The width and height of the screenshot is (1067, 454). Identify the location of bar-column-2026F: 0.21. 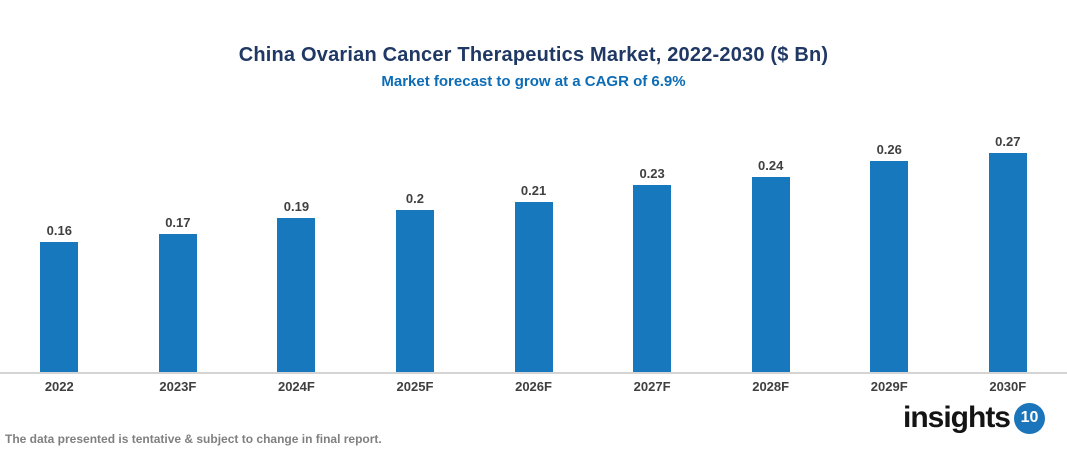
(533, 250).